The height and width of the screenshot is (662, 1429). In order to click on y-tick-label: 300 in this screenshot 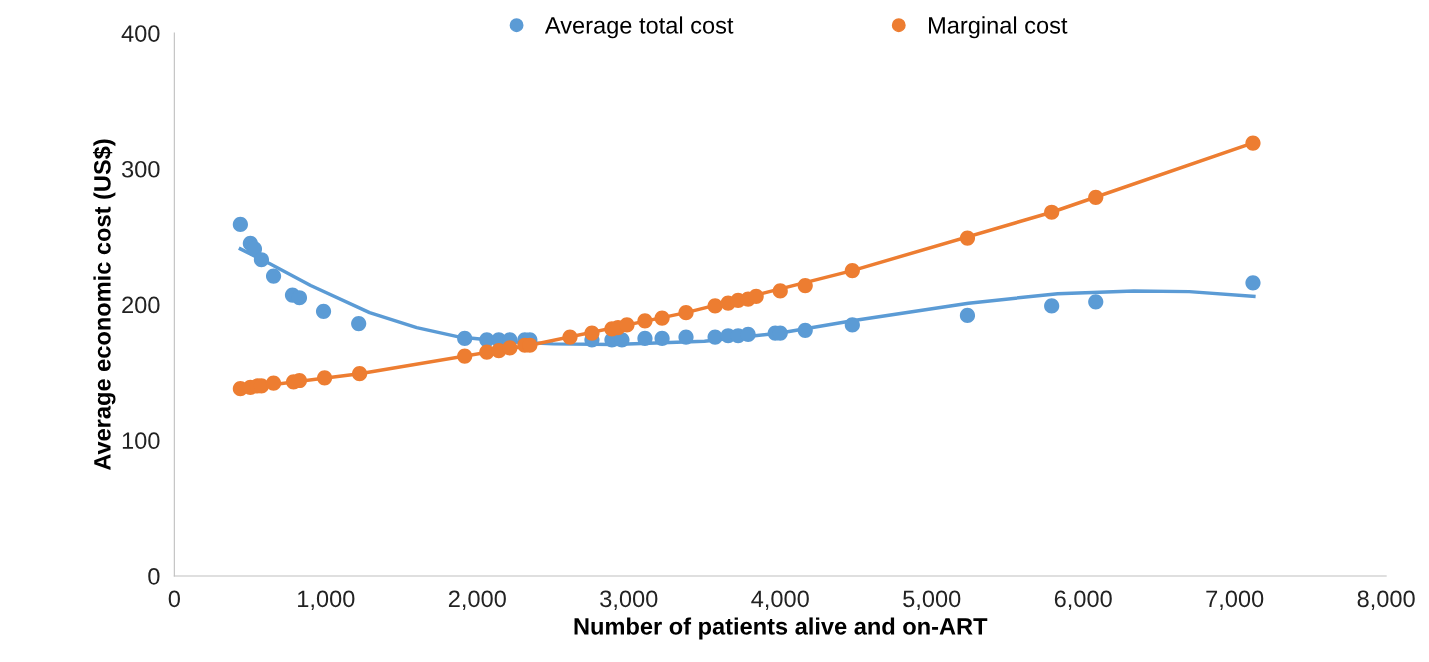, I will do `click(140, 169)`.